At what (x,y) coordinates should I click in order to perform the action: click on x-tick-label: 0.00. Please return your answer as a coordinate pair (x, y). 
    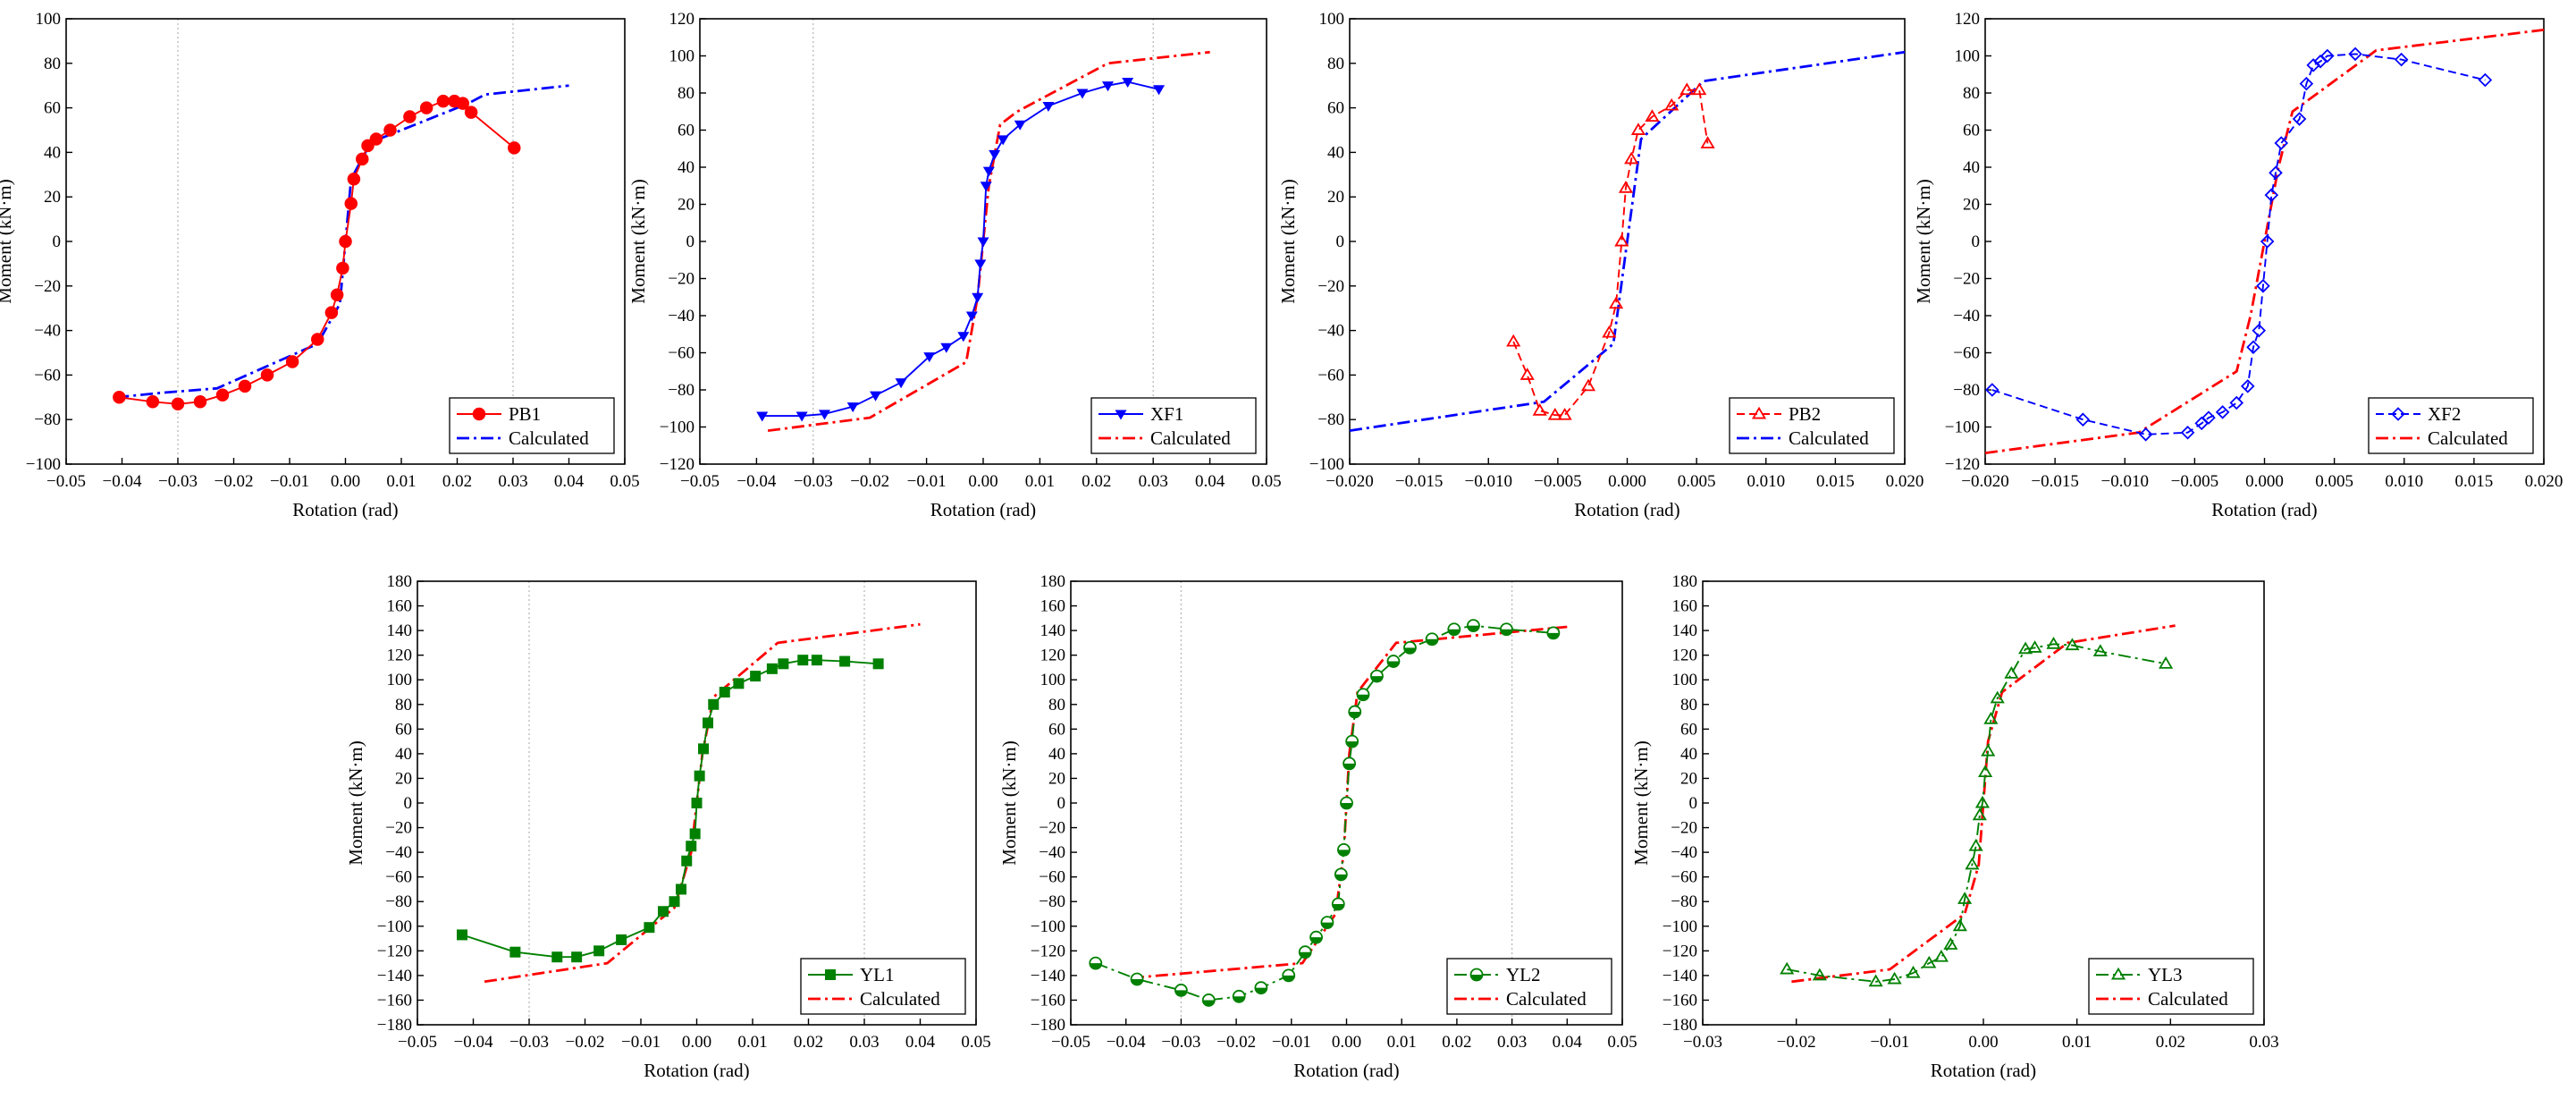
    Looking at the image, I should click on (346, 481).